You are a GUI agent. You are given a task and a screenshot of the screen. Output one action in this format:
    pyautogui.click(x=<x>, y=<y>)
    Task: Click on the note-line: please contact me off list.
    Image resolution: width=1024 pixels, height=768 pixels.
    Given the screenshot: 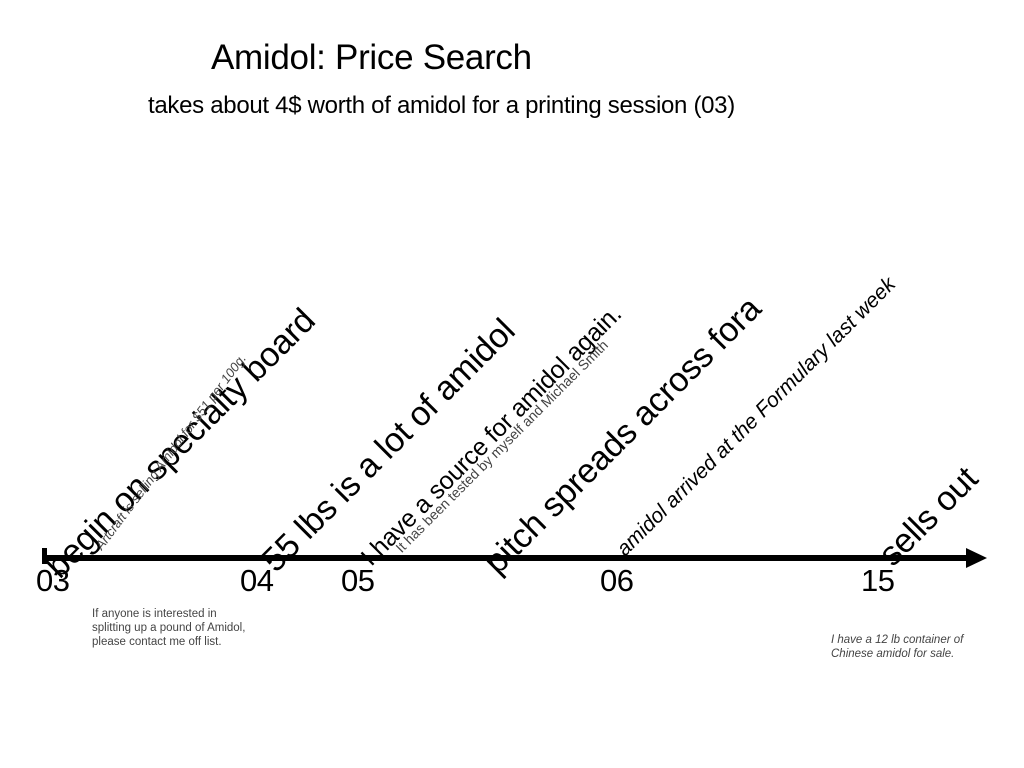 What is the action you would take?
    pyautogui.click(x=157, y=641)
    